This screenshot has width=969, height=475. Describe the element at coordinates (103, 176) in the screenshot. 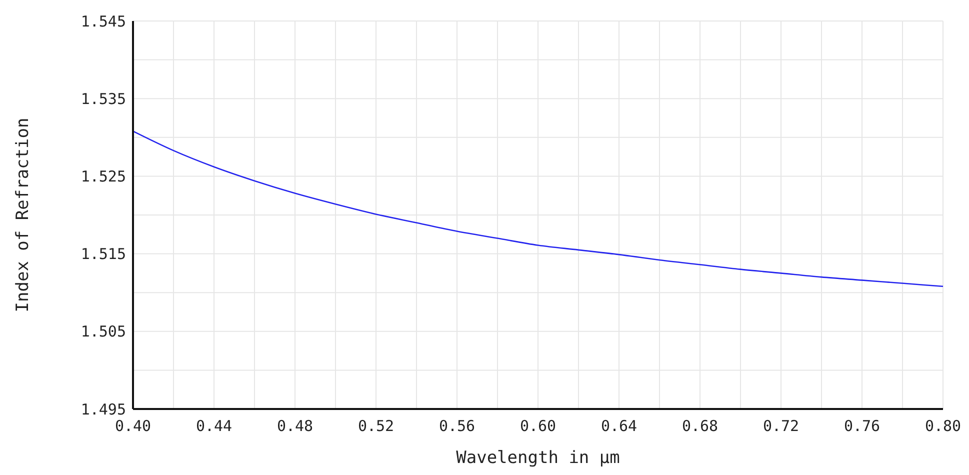

I see `y-tick-label: 1.525` at that location.